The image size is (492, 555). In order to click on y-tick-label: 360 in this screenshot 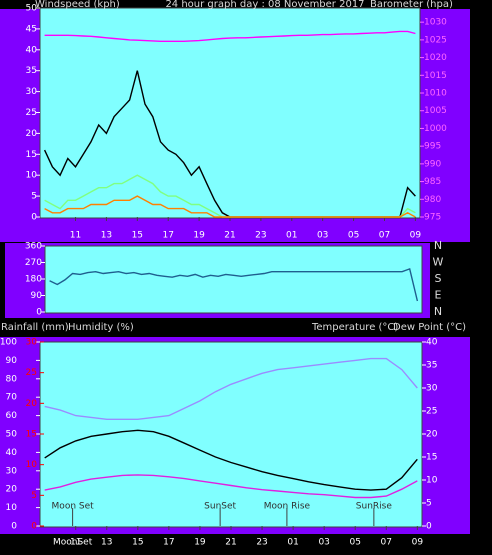, I will do `click(33, 247)`.